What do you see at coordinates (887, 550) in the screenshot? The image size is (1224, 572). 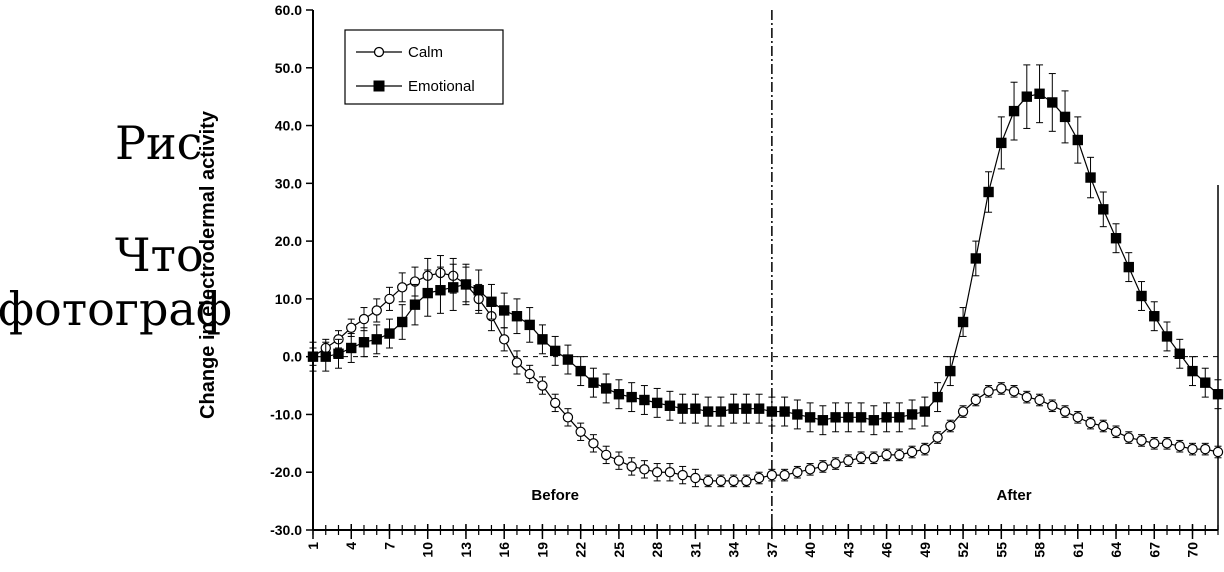 I see `x-tick-label: 46` at bounding box center [887, 550].